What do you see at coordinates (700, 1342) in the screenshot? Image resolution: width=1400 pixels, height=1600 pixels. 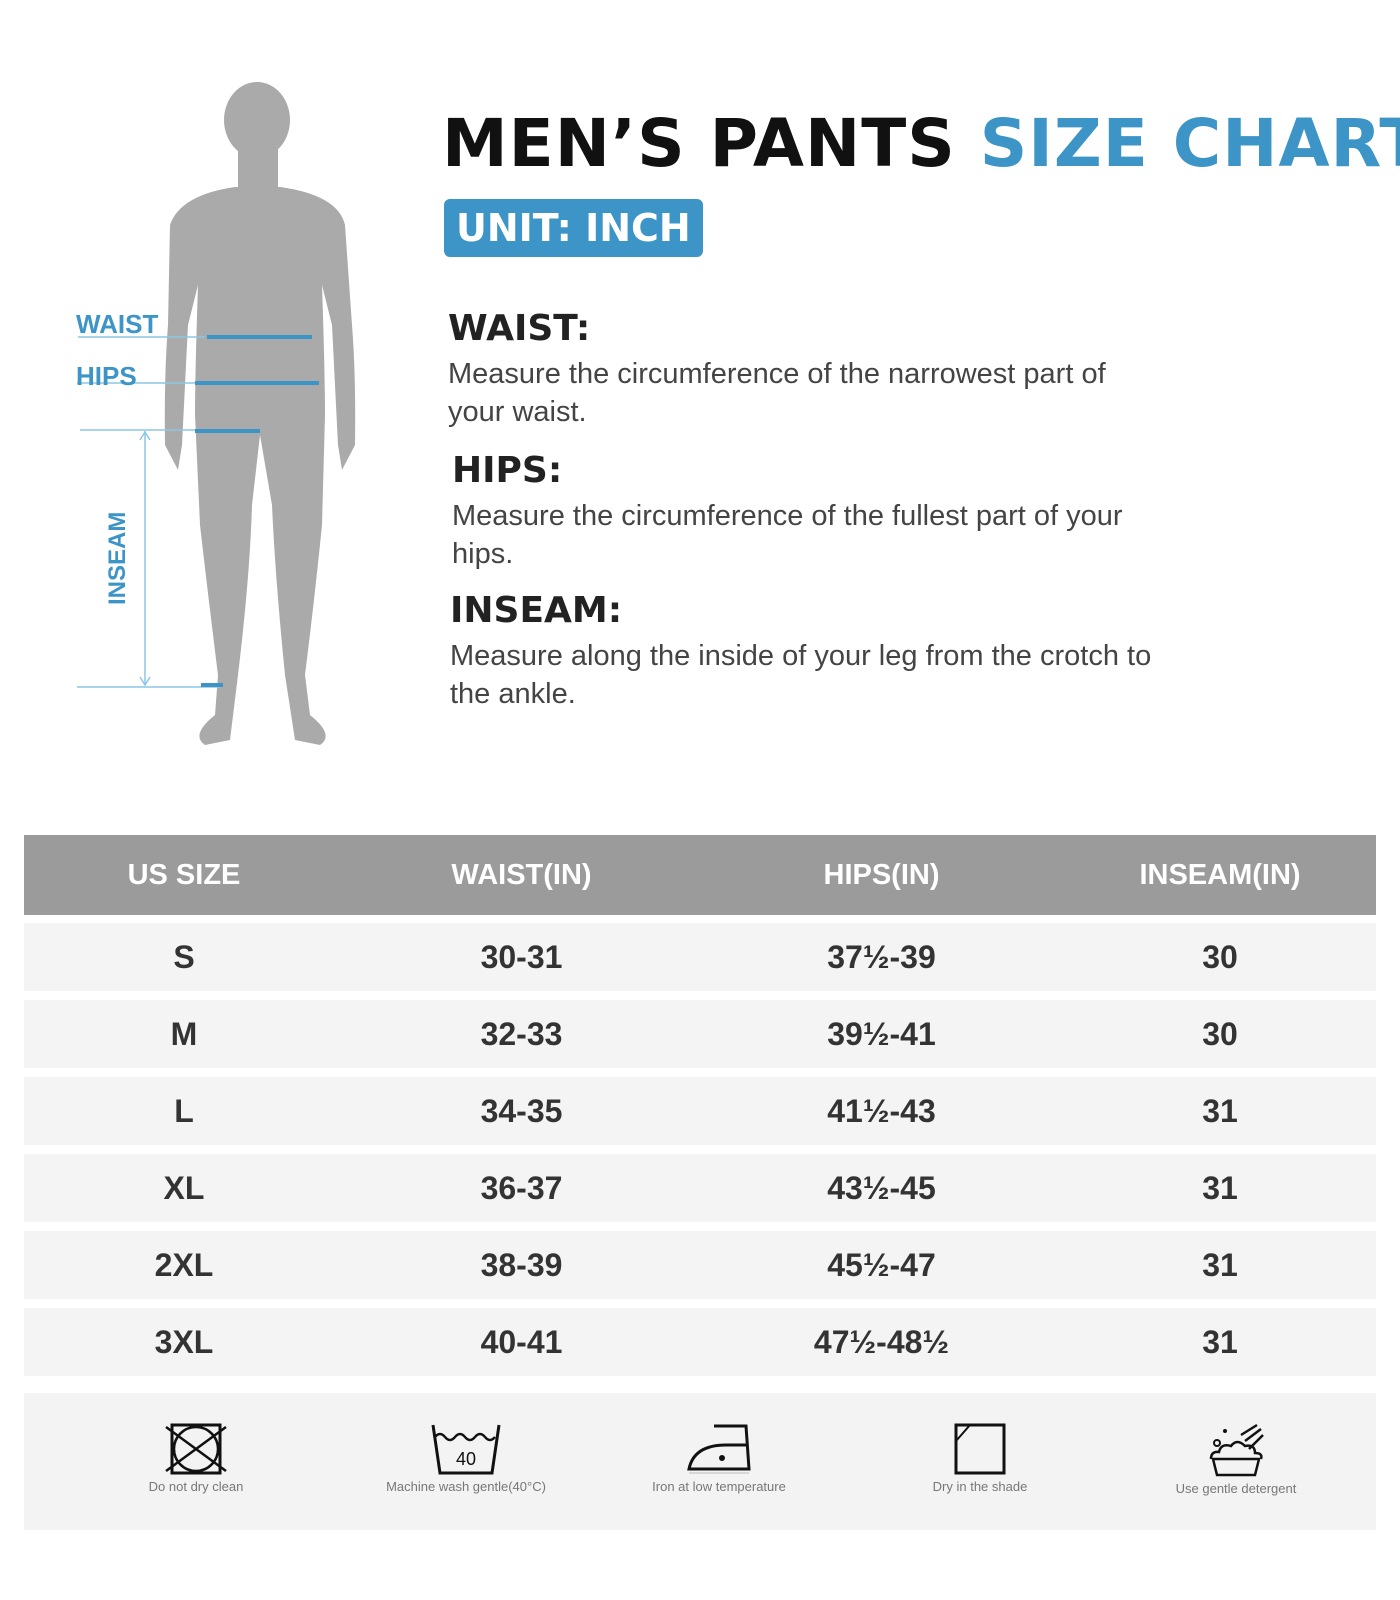 I see `table-row: 3XL 40-41 47½-48½ 31` at bounding box center [700, 1342].